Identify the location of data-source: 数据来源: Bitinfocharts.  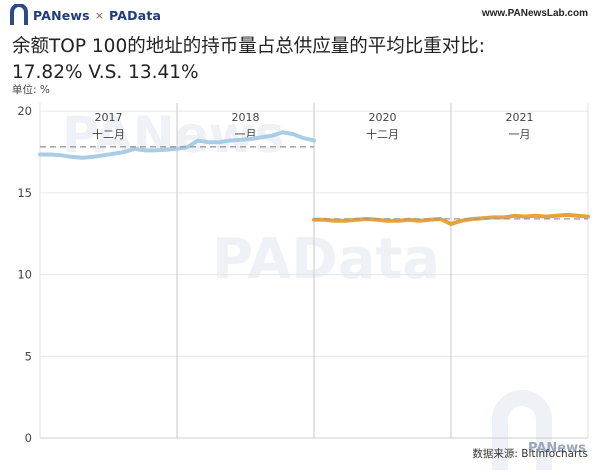
(530, 454).